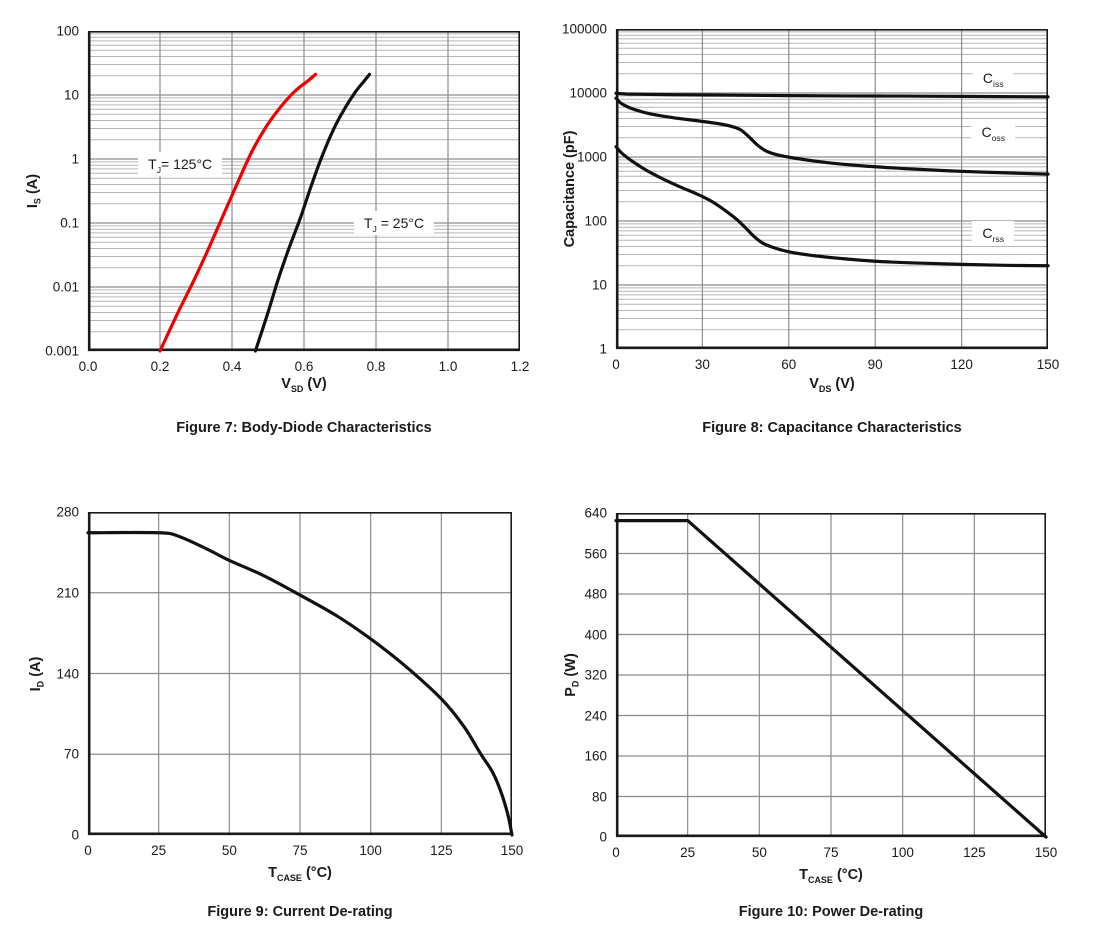 The width and height of the screenshot is (1104, 948). Describe the element at coordinates (88, 366) in the screenshot. I see `x-tick-label: 0.0` at that location.